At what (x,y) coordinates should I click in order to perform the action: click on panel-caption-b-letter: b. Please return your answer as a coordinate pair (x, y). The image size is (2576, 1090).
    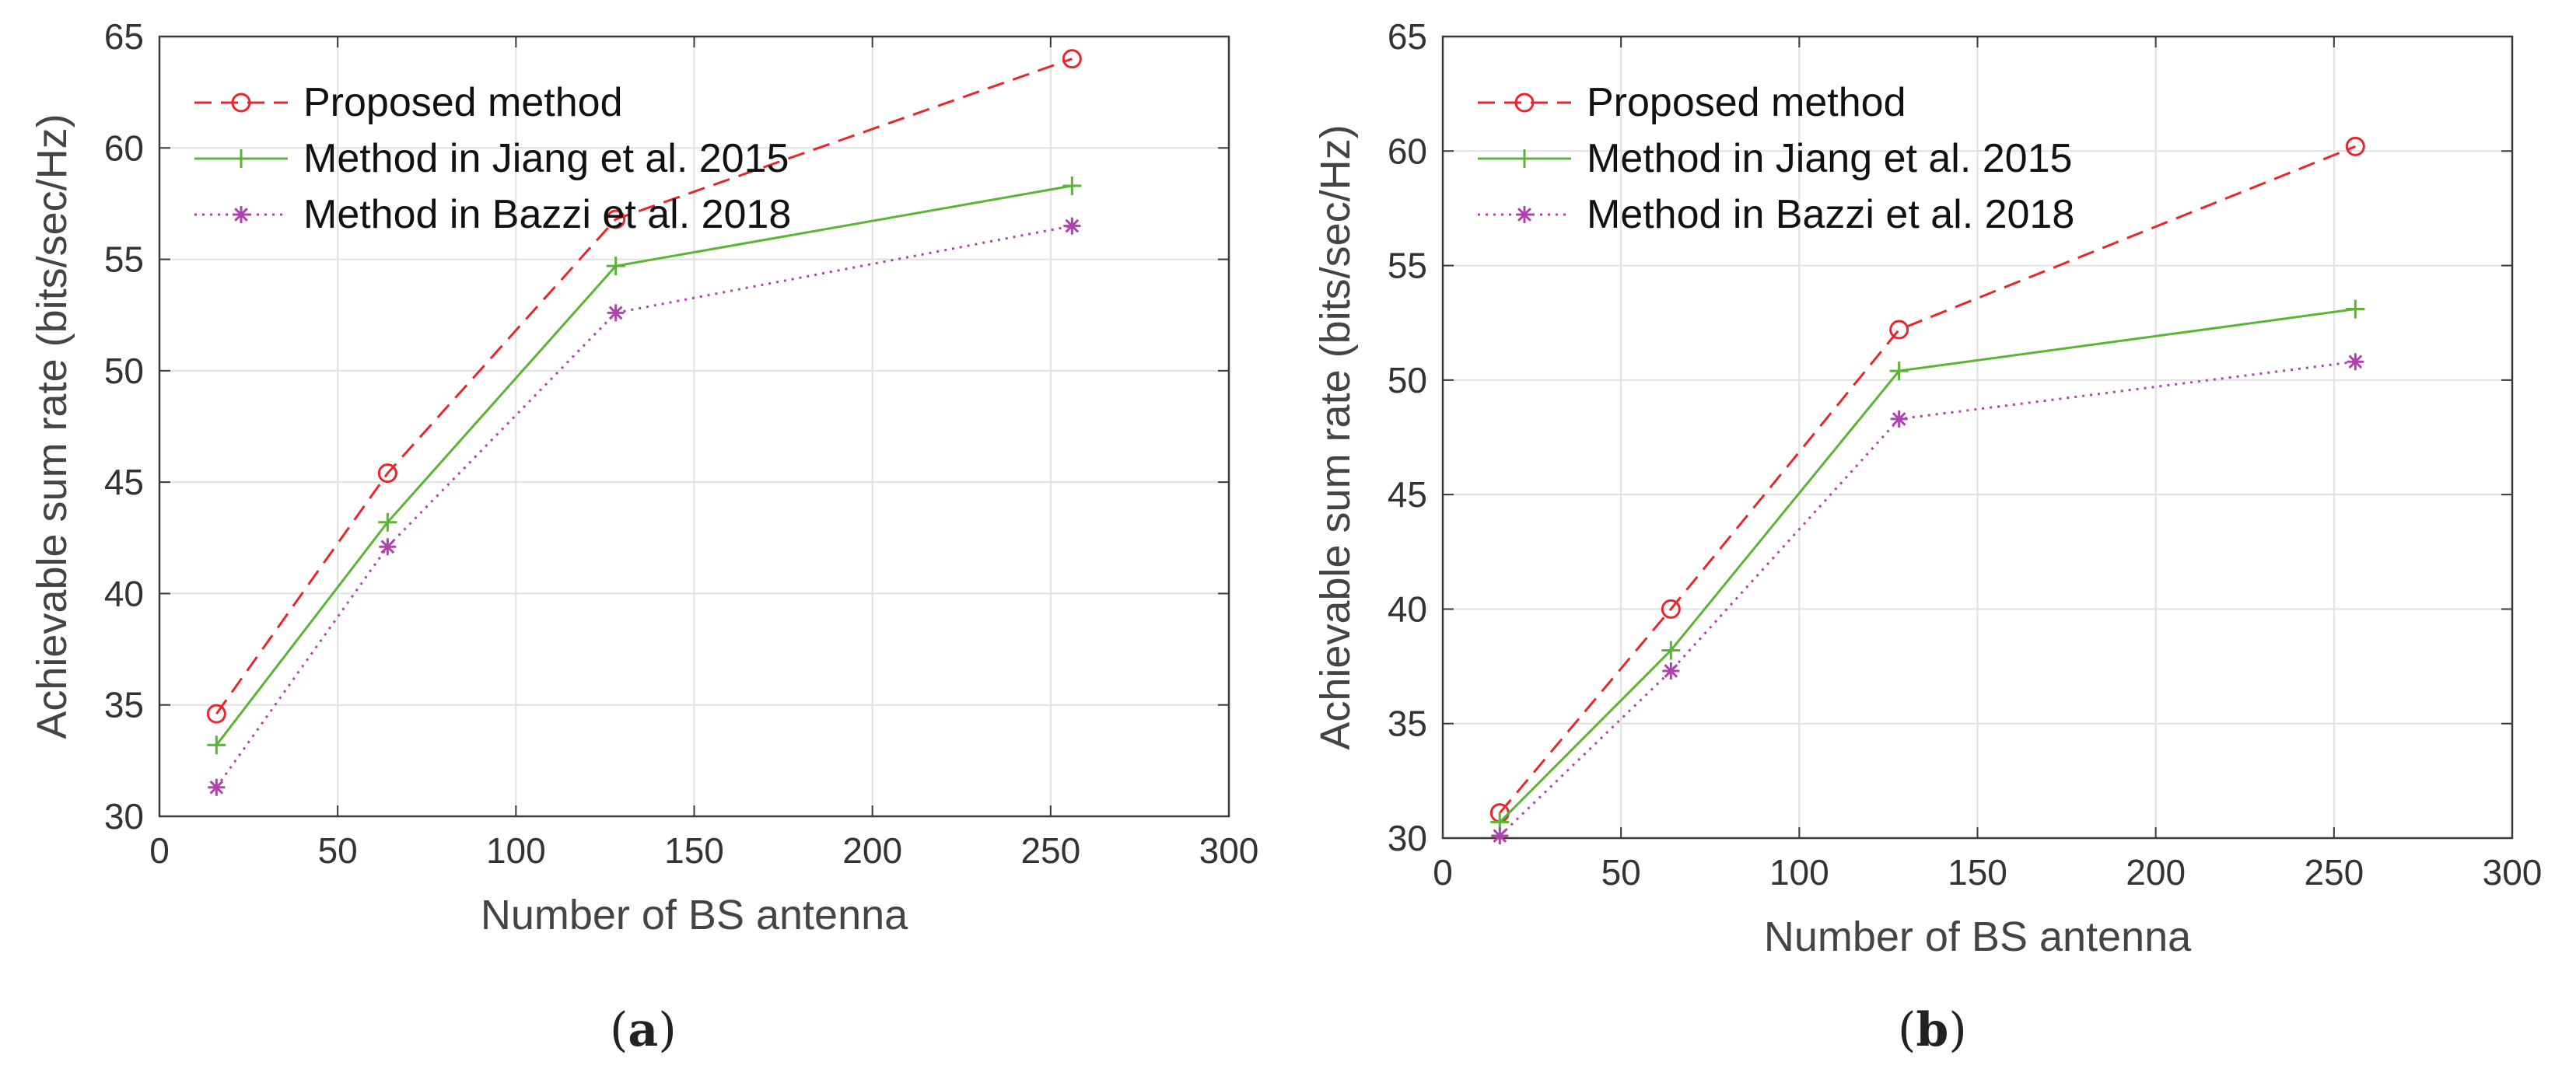
    Looking at the image, I should click on (1933, 1030).